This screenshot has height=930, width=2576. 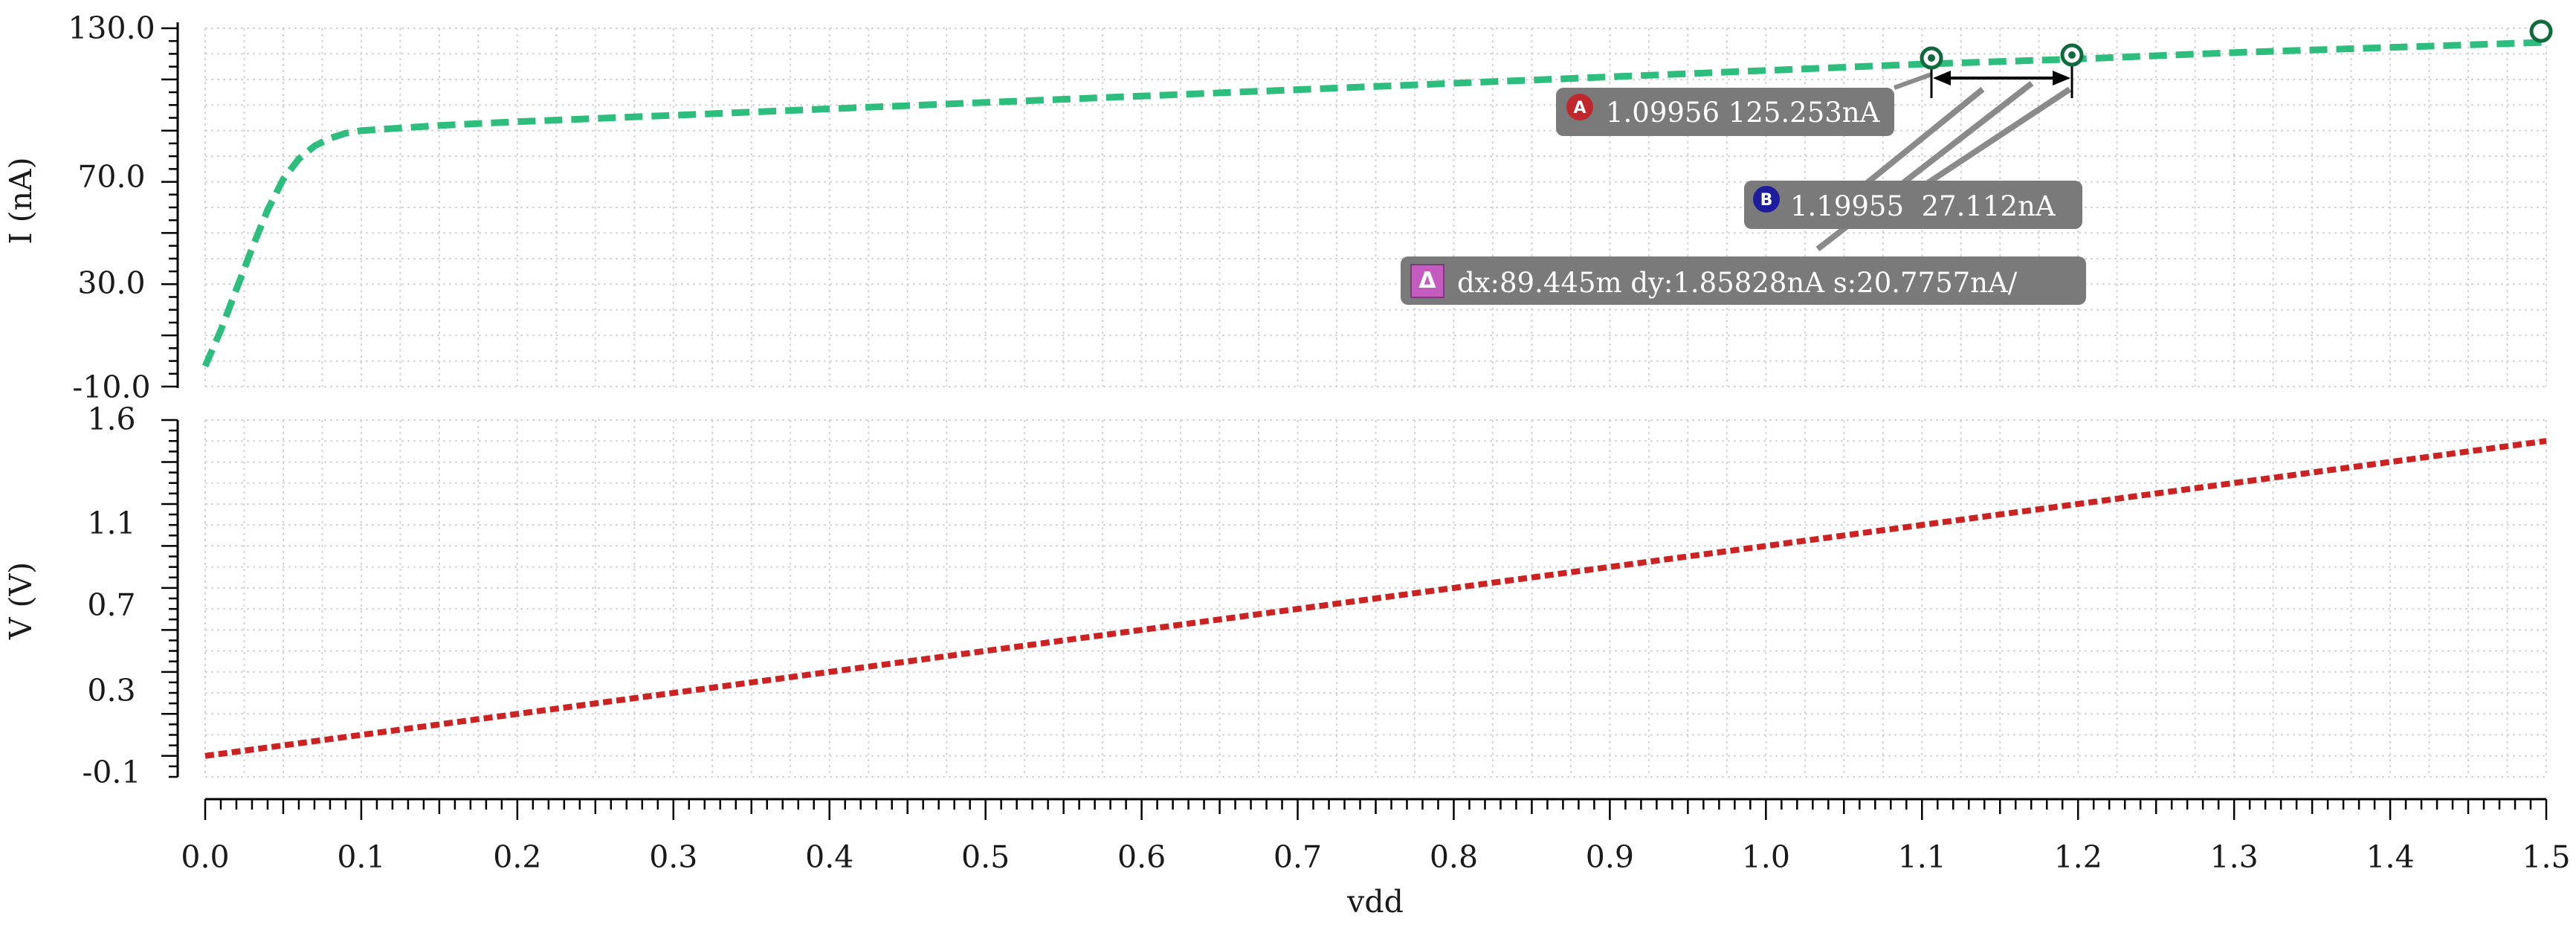 I want to click on delta-badge-icon, so click(x=1427, y=281).